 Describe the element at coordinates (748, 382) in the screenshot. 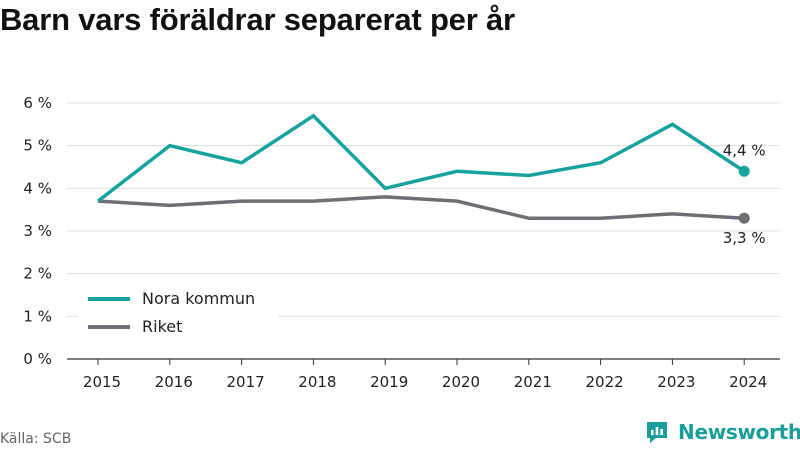

I see `x-tick-label: 2024` at that location.